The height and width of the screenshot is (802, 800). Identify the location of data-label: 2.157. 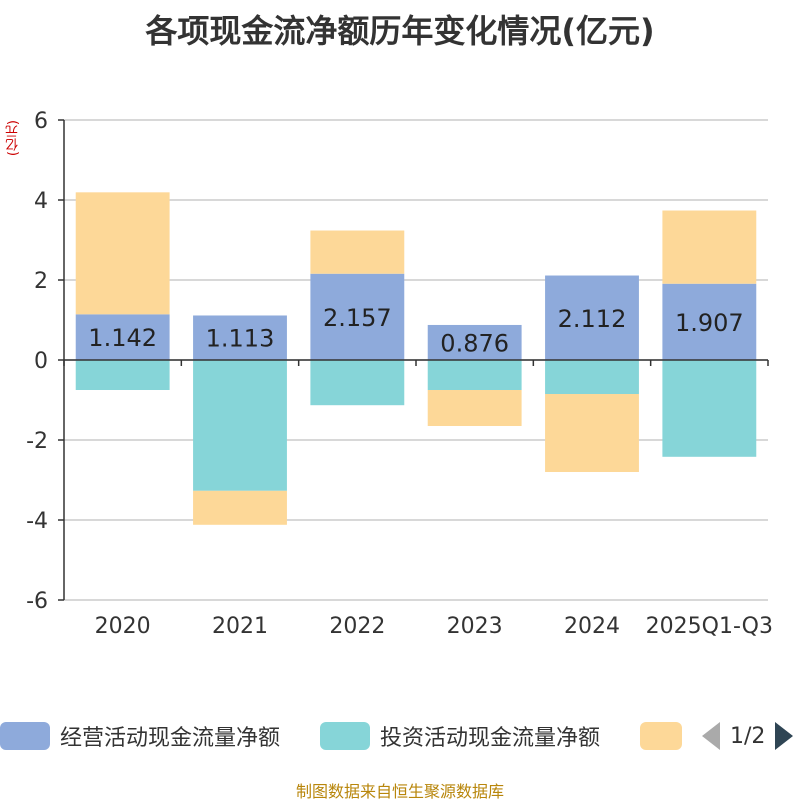
(357, 318).